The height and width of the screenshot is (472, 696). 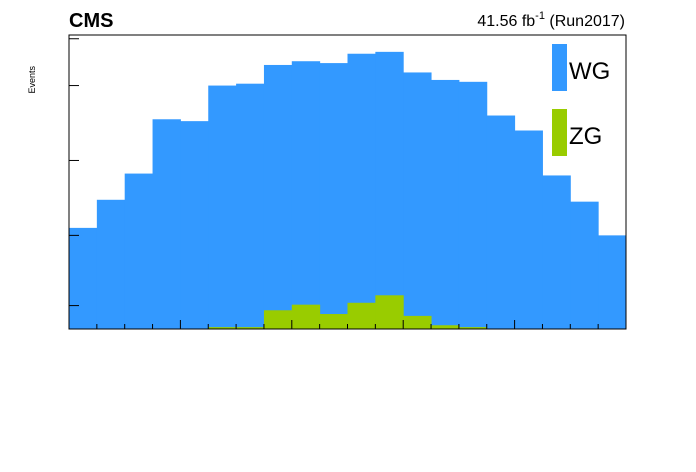 What do you see at coordinates (585, 21) in the screenshot?
I see `lumi-run: (Run2017)` at bounding box center [585, 21].